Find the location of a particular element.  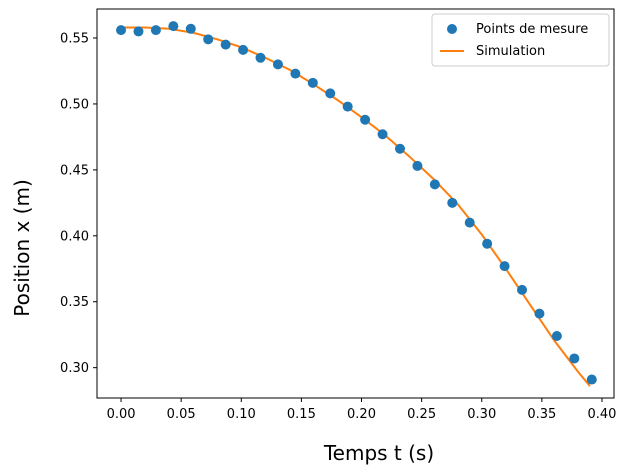

x-tick-label: 0.15 is located at coordinates (301, 414).